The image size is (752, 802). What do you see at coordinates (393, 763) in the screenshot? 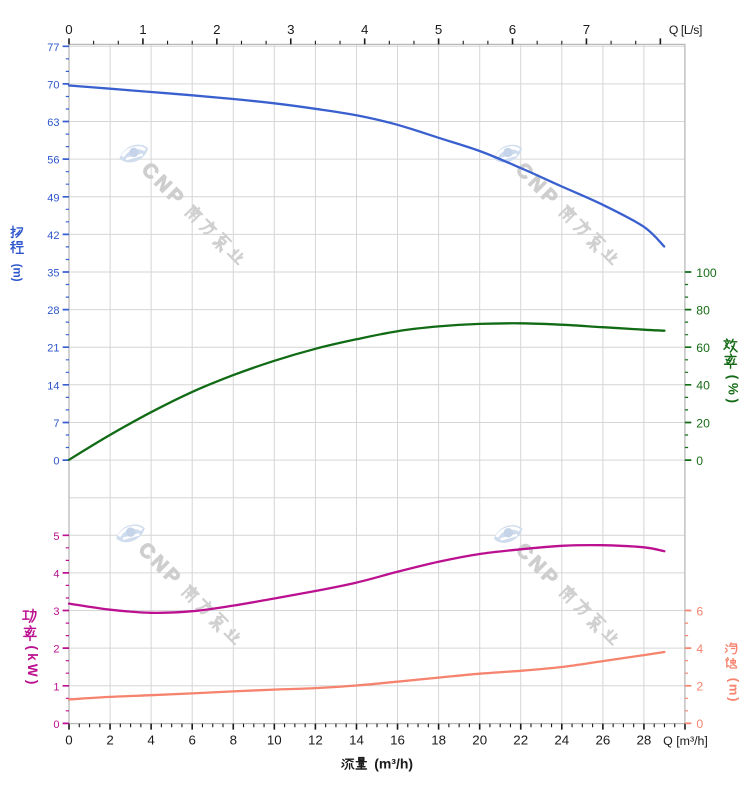
I see `svg-text: (m³/h)` at bounding box center [393, 763].